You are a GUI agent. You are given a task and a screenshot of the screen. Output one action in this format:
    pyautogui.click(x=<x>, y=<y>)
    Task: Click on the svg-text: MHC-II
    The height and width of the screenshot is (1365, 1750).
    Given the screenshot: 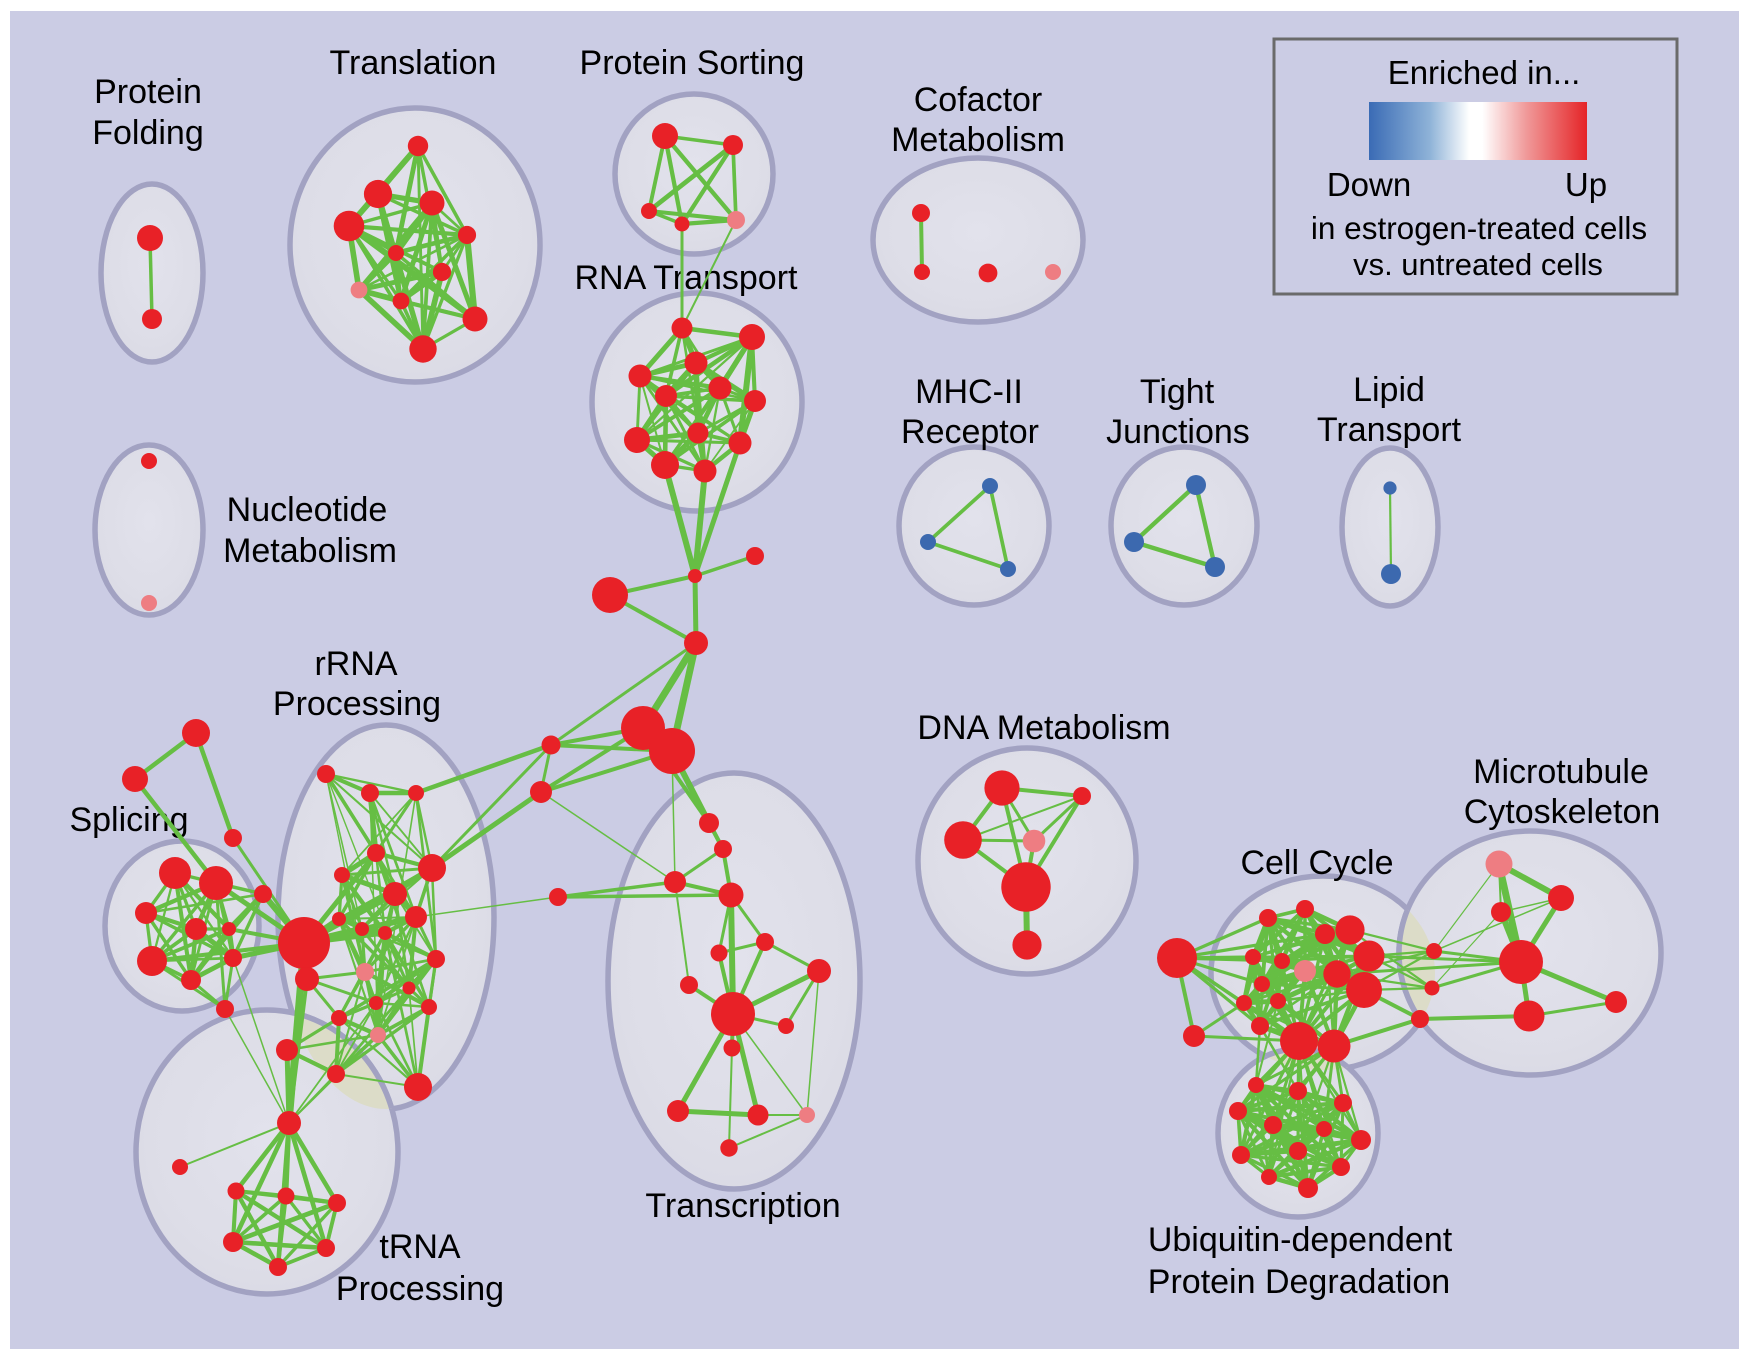 What is the action you would take?
    pyautogui.click(x=969, y=392)
    